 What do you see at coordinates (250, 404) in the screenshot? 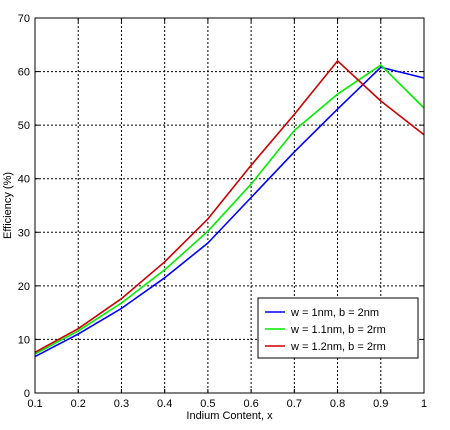
I see `x-tick-label: 0.6` at bounding box center [250, 404].